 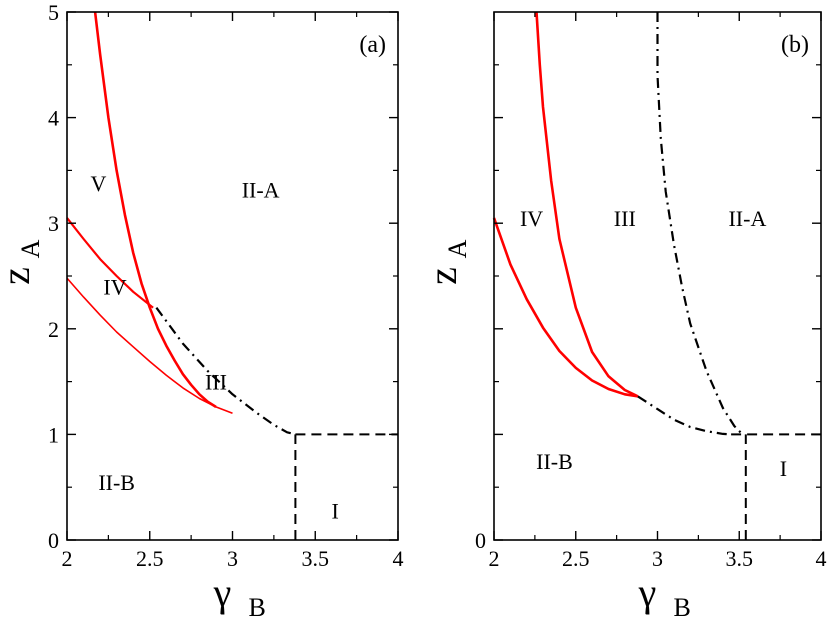 What do you see at coordinates (372, 45) in the screenshot?
I see `panel-label: (a)` at bounding box center [372, 45].